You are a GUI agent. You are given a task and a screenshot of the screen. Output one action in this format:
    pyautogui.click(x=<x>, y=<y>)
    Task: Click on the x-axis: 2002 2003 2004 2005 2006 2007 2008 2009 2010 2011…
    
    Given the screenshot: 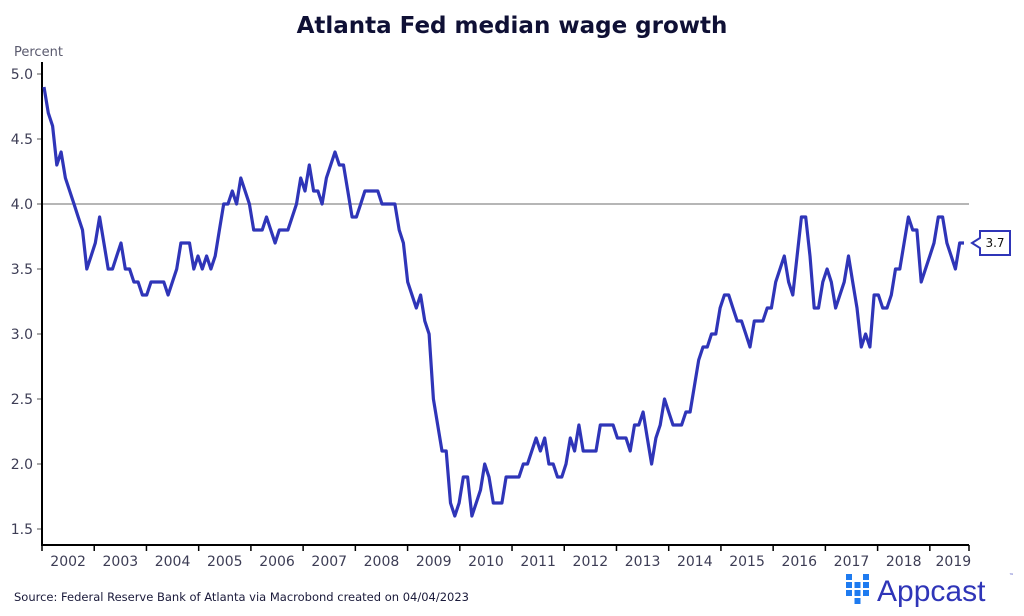 What is the action you would take?
    pyautogui.click(x=506, y=557)
    